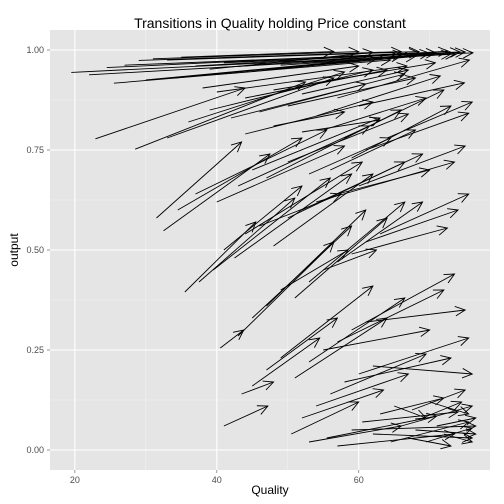  What do you see at coordinates (359, 480) in the screenshot?
I see `x-tick-label: 60` at bounding box center [359, 480].